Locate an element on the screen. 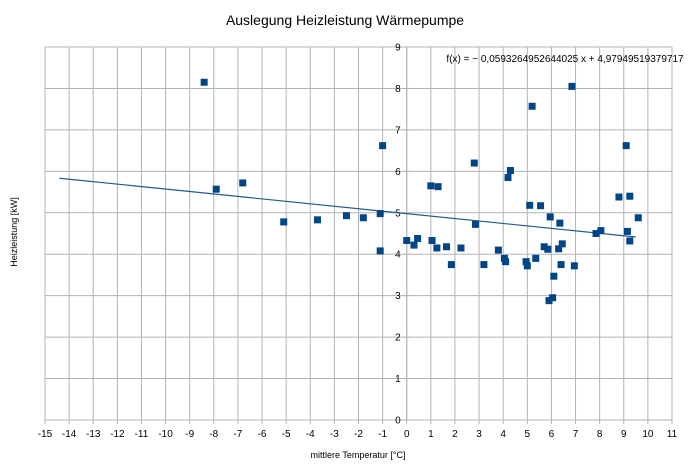  x-tick-label: 0 is located at coordinates (407, 434).